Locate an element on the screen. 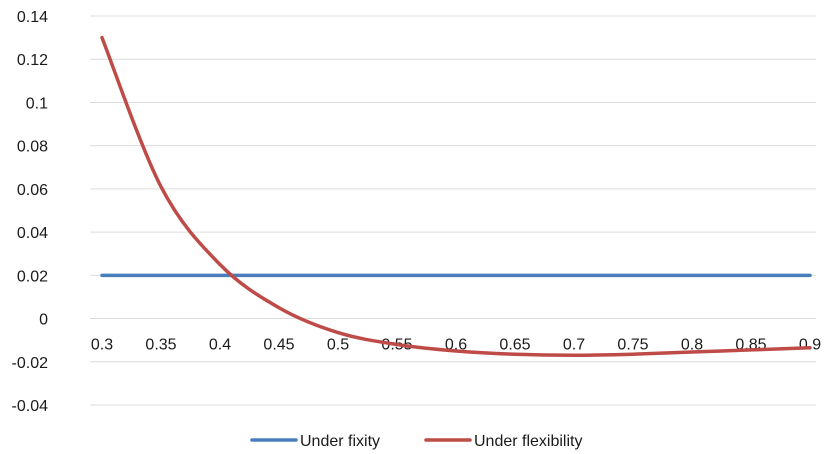 The height and width of the screenshot is (454, 827). y-tick-label: 0.12 is located at coordinates (32, 60).